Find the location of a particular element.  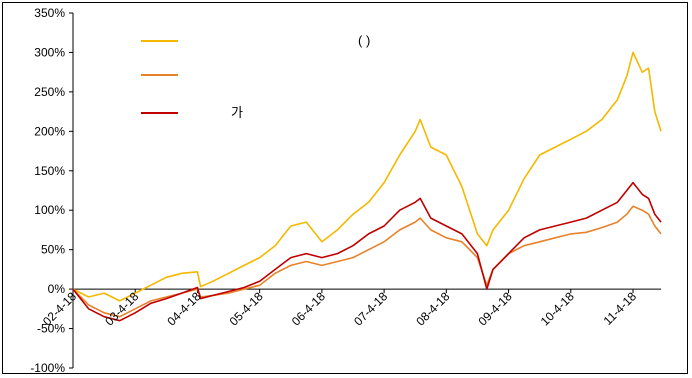

y-tick-label: 350% is located at coordinates (49, 13).